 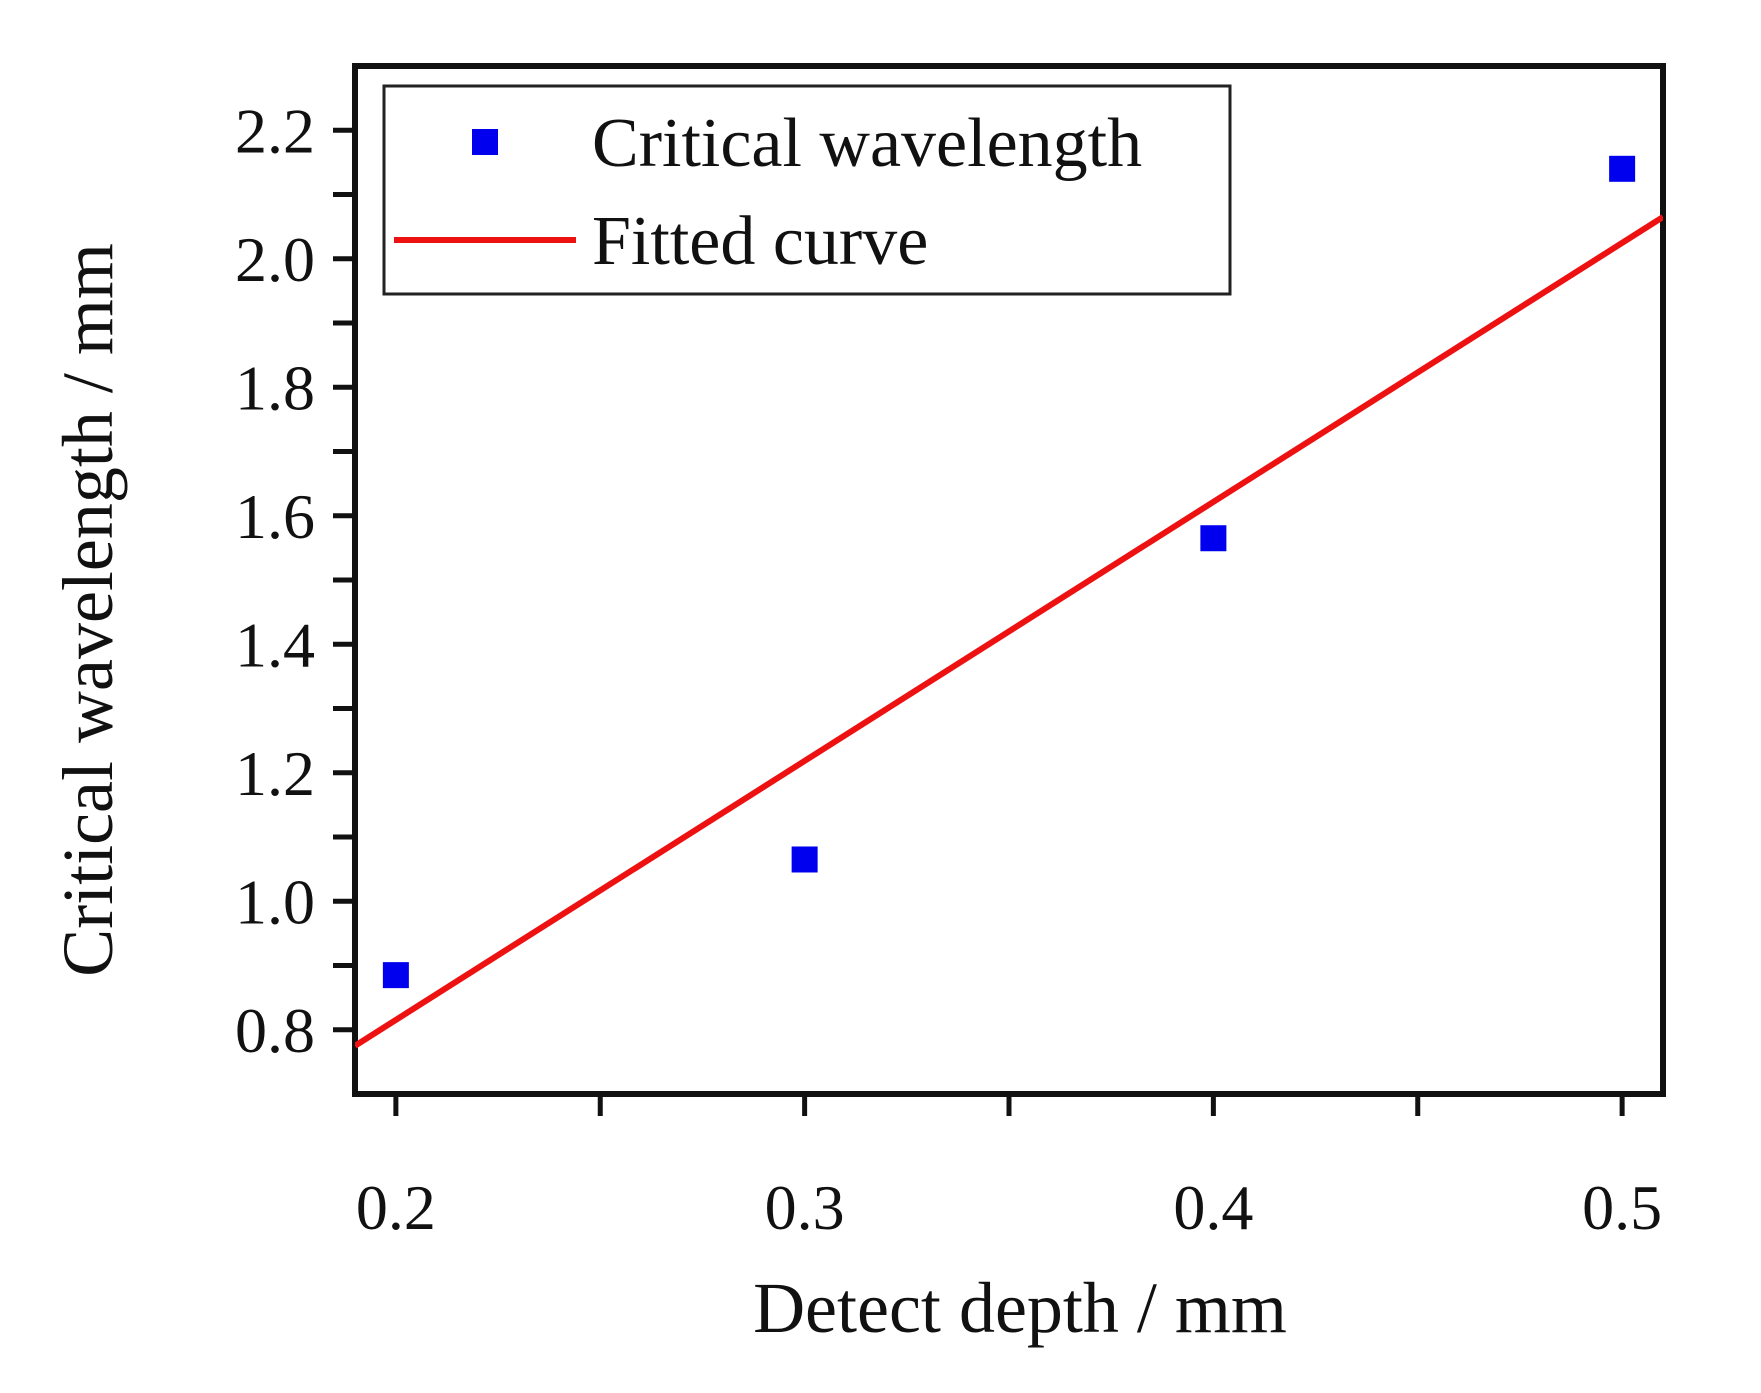 I want to click on legend-box, so click(x=807, y=190).